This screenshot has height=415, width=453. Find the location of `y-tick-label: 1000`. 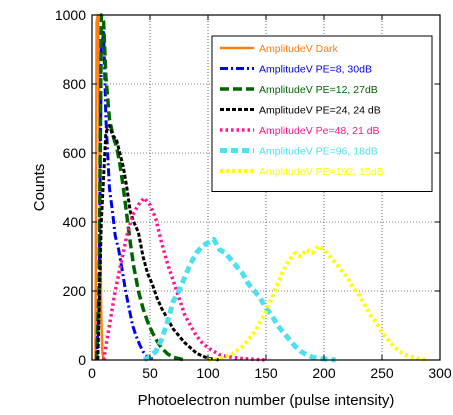

y-tick-label: 1000 is located at coordinates (70, 15).